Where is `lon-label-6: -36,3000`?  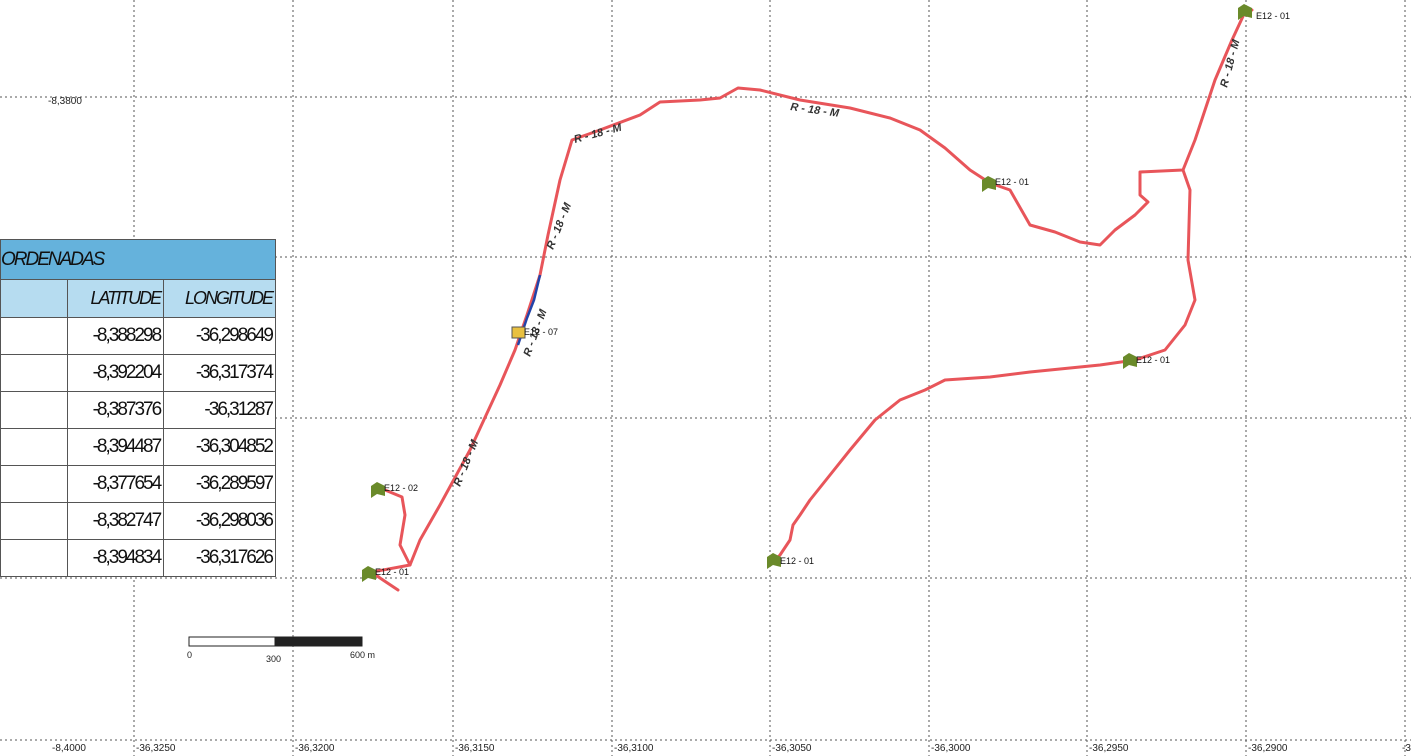
lon-label-6: -36,3000 is located at coordinates (951, 748).